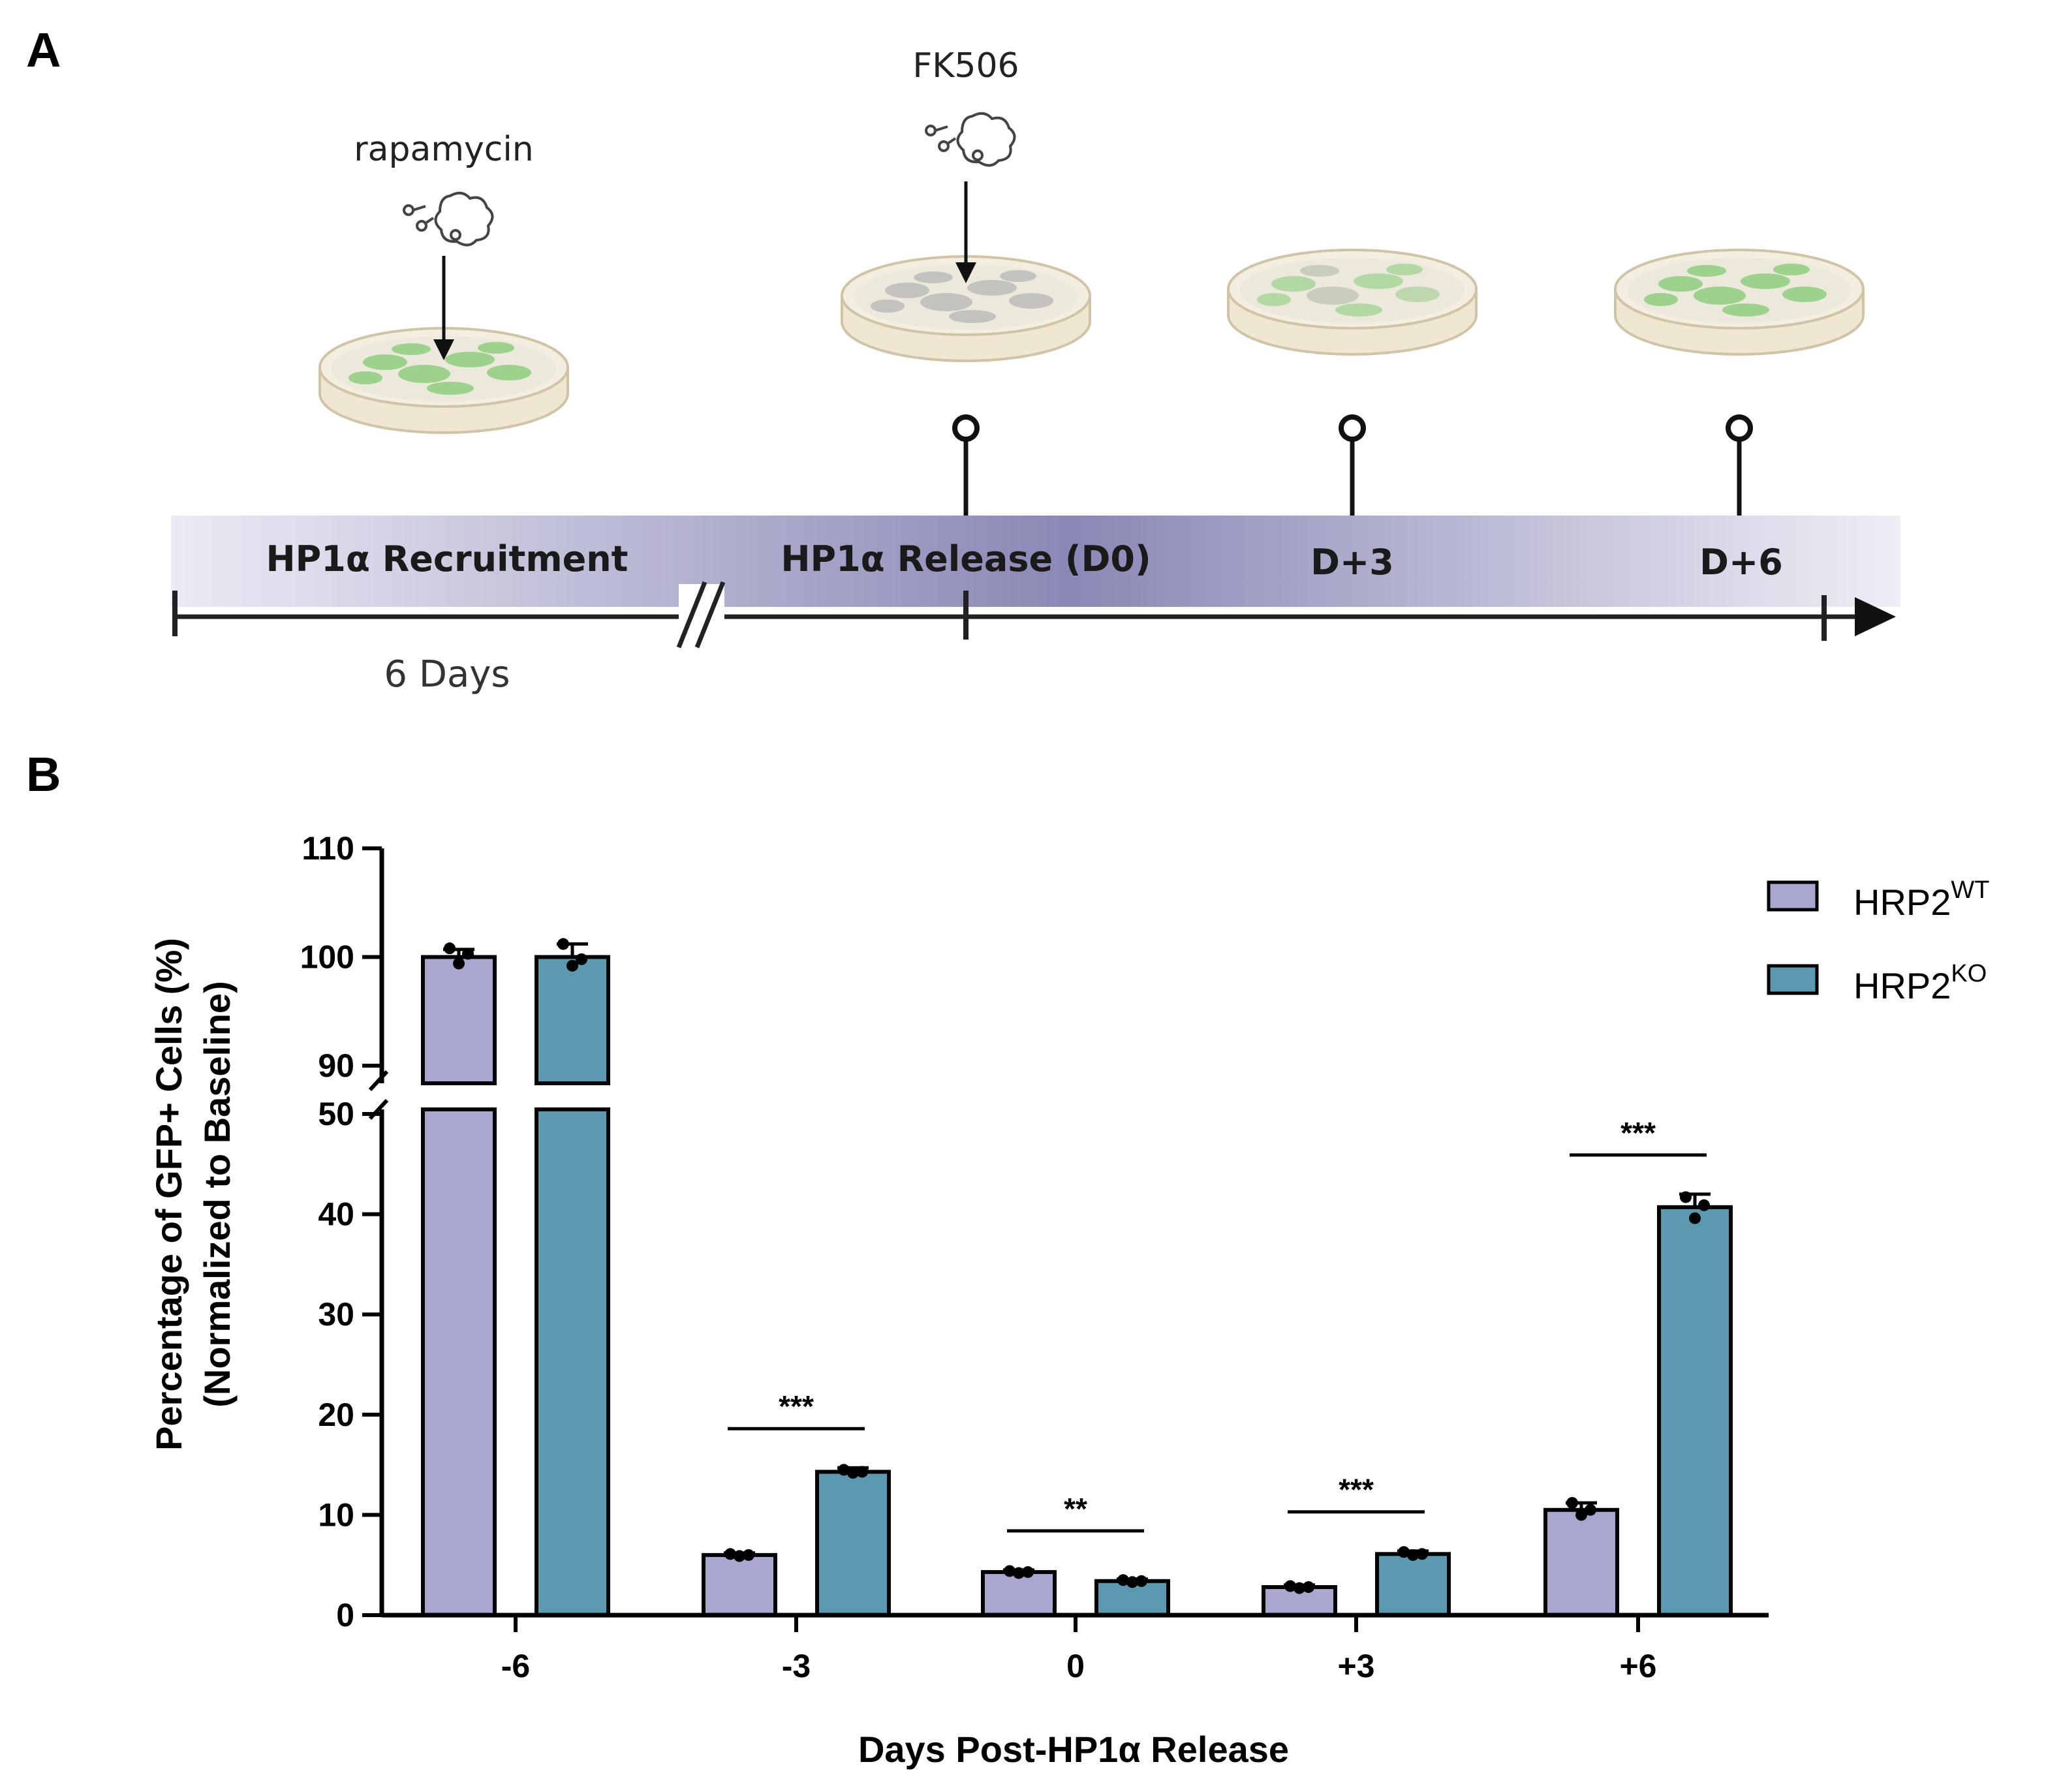  What do you see at coordinates (336, 1114) in the screenshot?
I see `y-tick-label: 50` at bounding box center [336, 1114].